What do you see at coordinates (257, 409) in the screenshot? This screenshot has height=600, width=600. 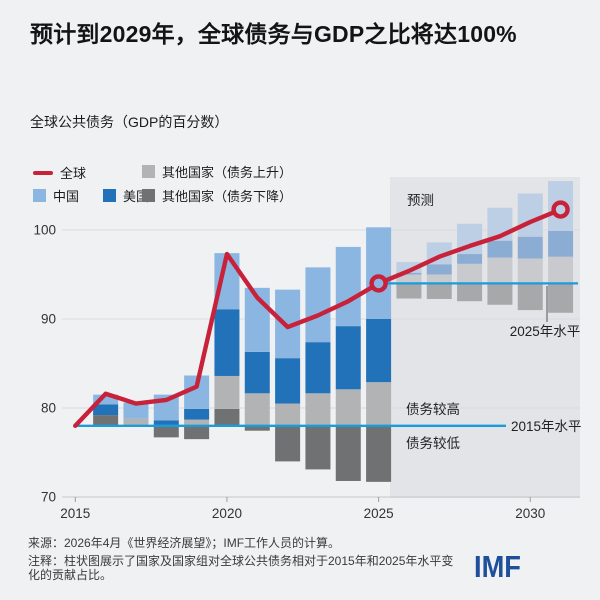 I see `bar-2021-other_rising` at bounding box center [257, 409].